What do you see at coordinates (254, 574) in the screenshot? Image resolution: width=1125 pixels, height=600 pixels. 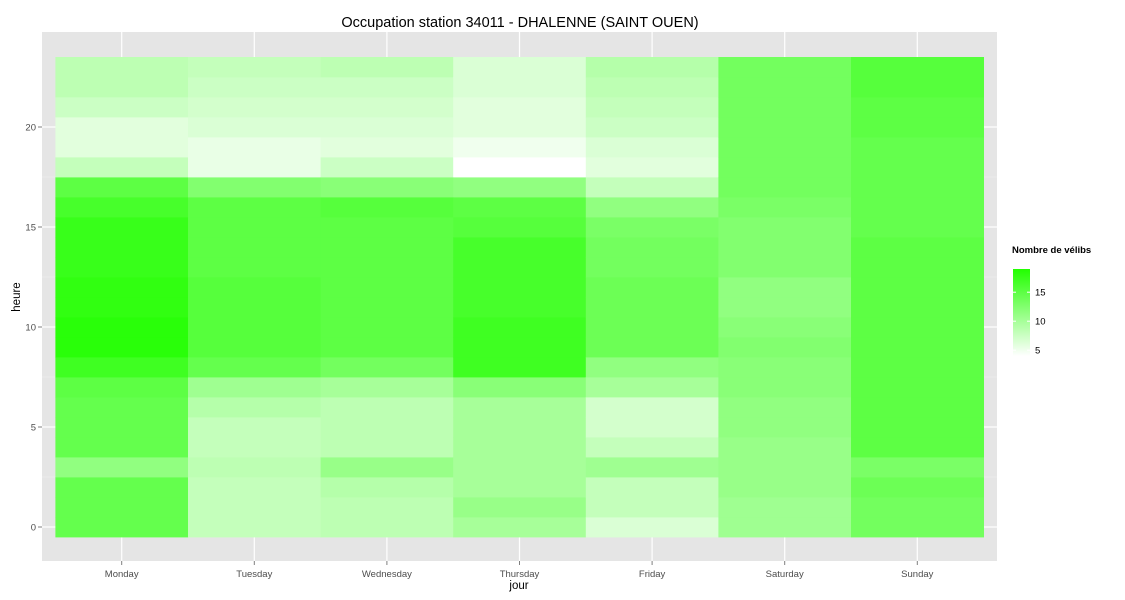 I see `x-tick-label: Tuesday` at bounding box center [254, 574].